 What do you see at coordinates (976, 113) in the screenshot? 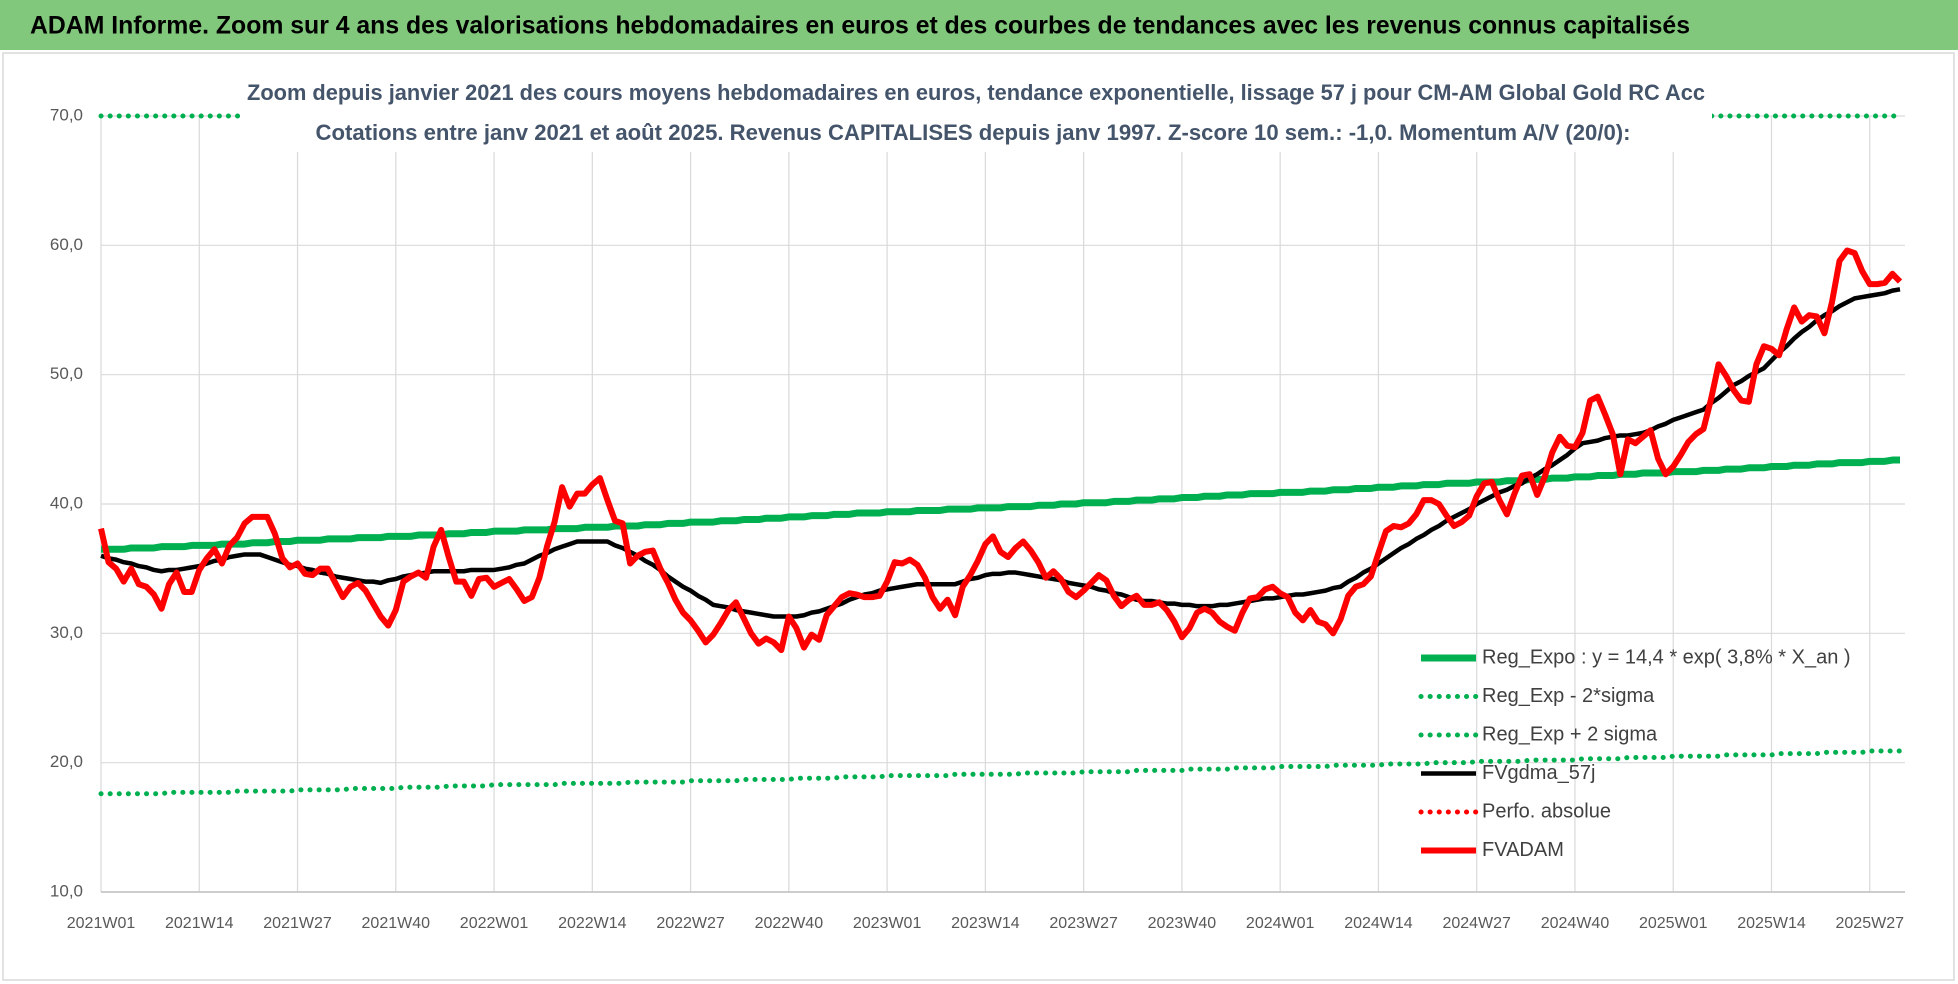
I see `title-backdrop` at bounding box center [976, 113].